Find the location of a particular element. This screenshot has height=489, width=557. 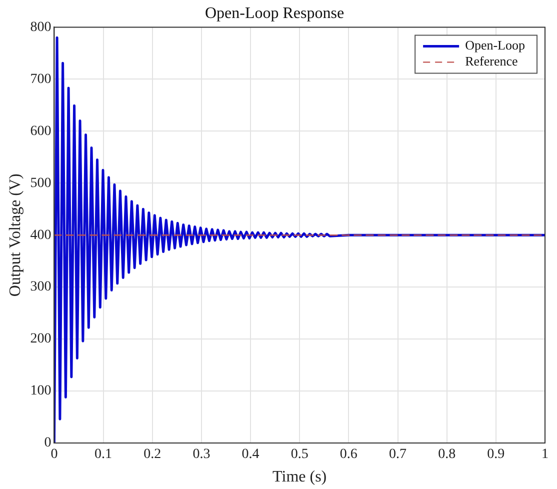

y-tick-label: 600 is located at coordinates (41, 131).